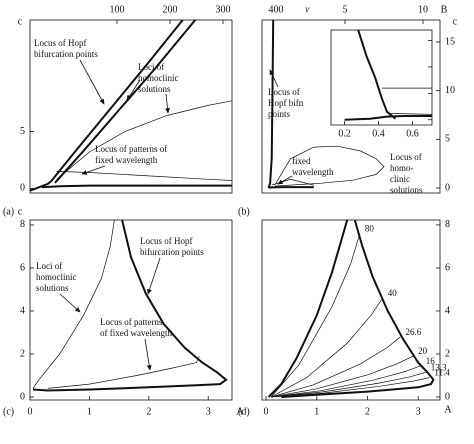 Image resolution: width=474 pixels, height=444 pixels. I want to click on curve-label: 13.3, so click(439, 367).